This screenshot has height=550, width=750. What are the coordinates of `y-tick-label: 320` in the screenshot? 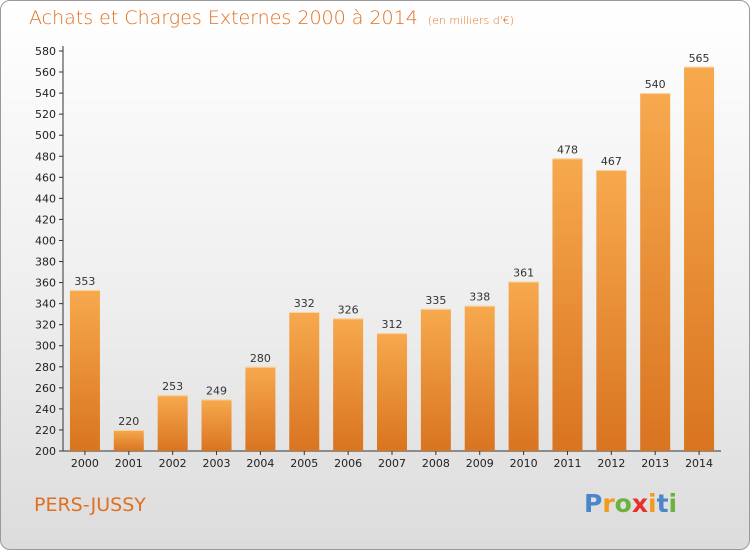 It's located at (45, 325).